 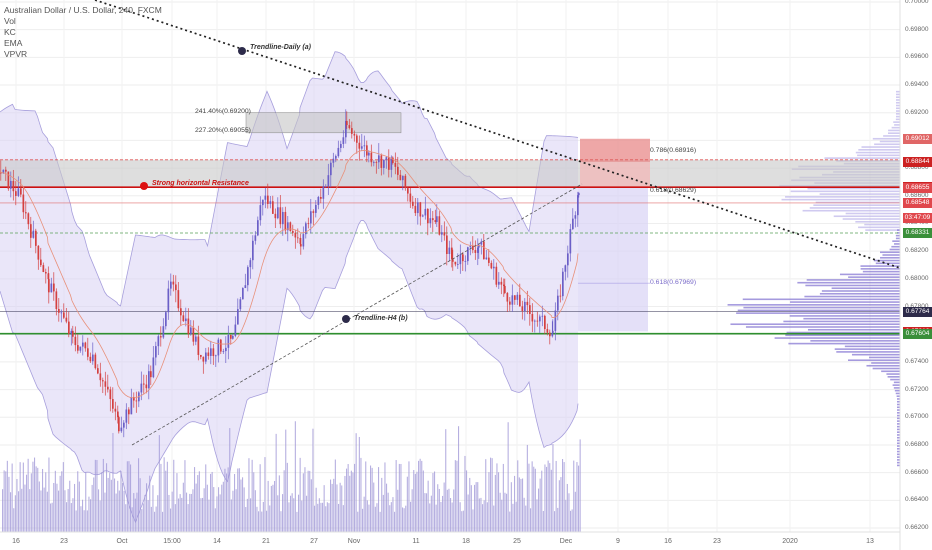 I want to click on indicator-vol: Vol, so click(x=10, y=21).